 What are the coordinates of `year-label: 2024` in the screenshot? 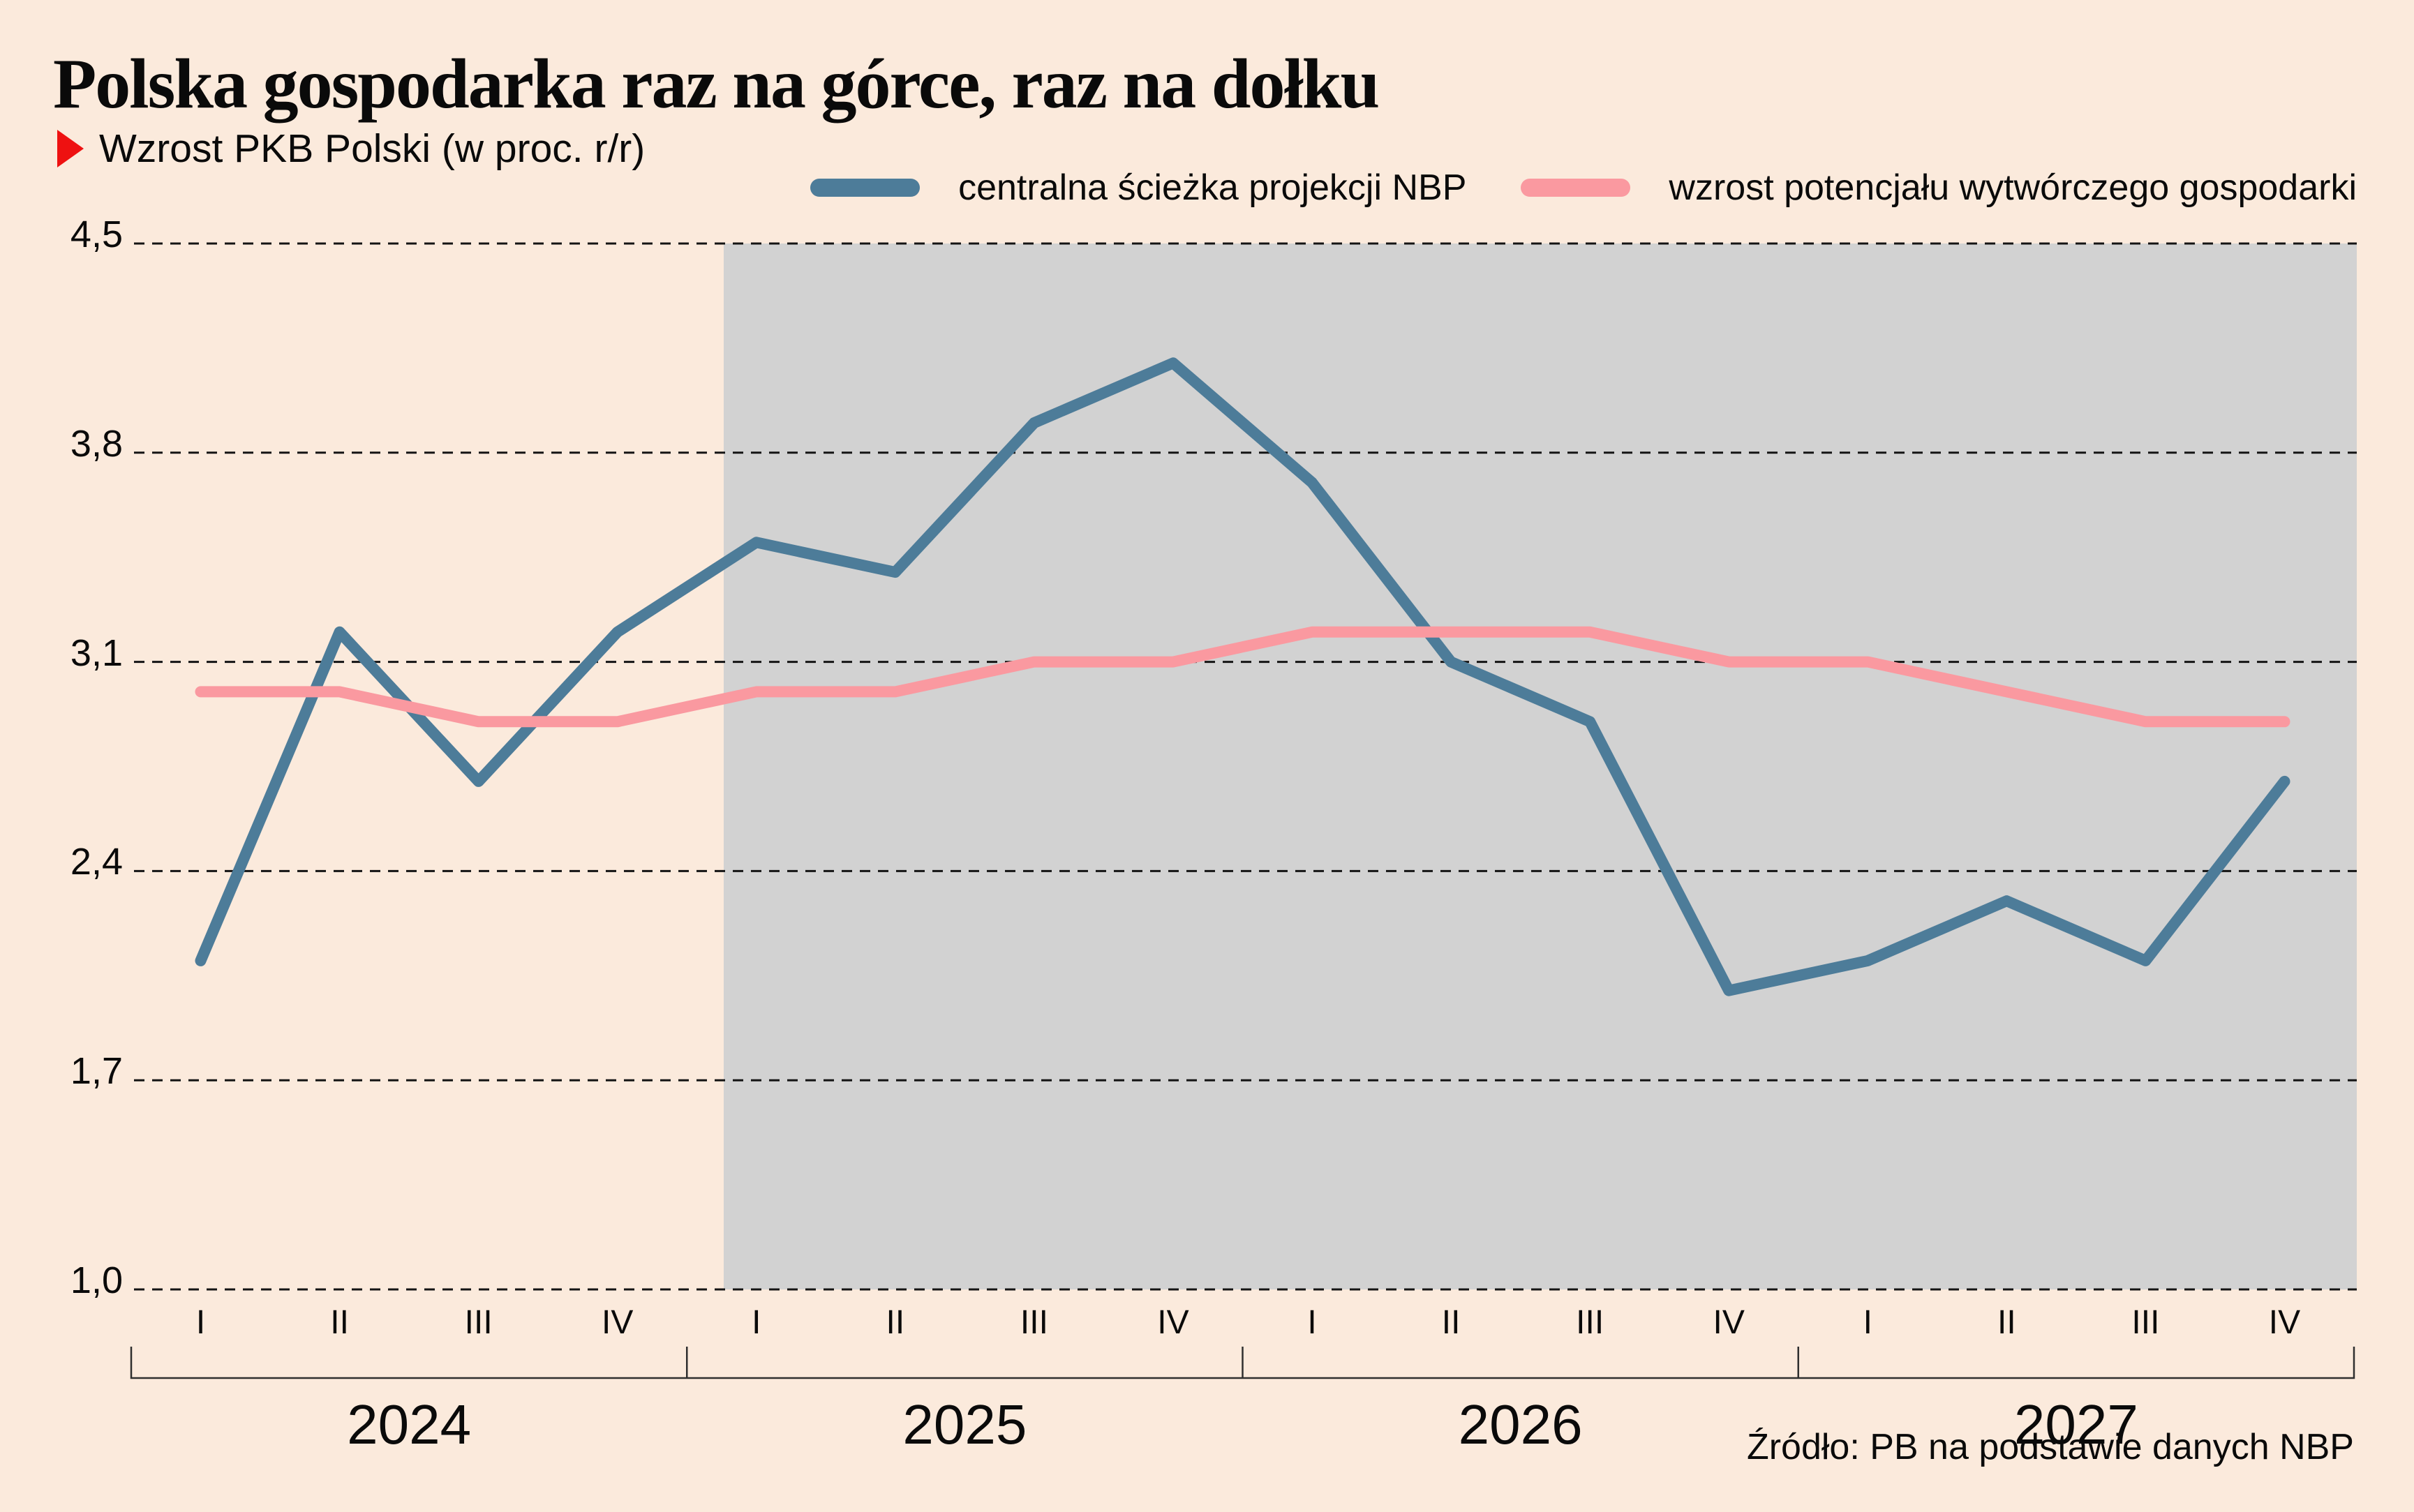 It's located at (410, 1424).